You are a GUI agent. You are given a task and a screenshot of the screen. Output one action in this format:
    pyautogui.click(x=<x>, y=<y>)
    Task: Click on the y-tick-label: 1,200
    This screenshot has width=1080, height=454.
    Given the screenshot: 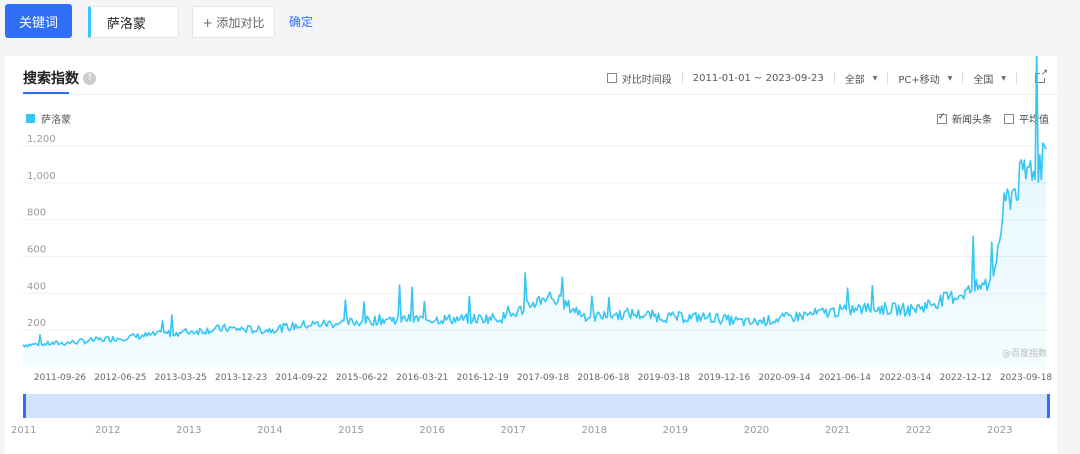 What is the action you would take?
    pyautogui.click(x=41, y=139)
    